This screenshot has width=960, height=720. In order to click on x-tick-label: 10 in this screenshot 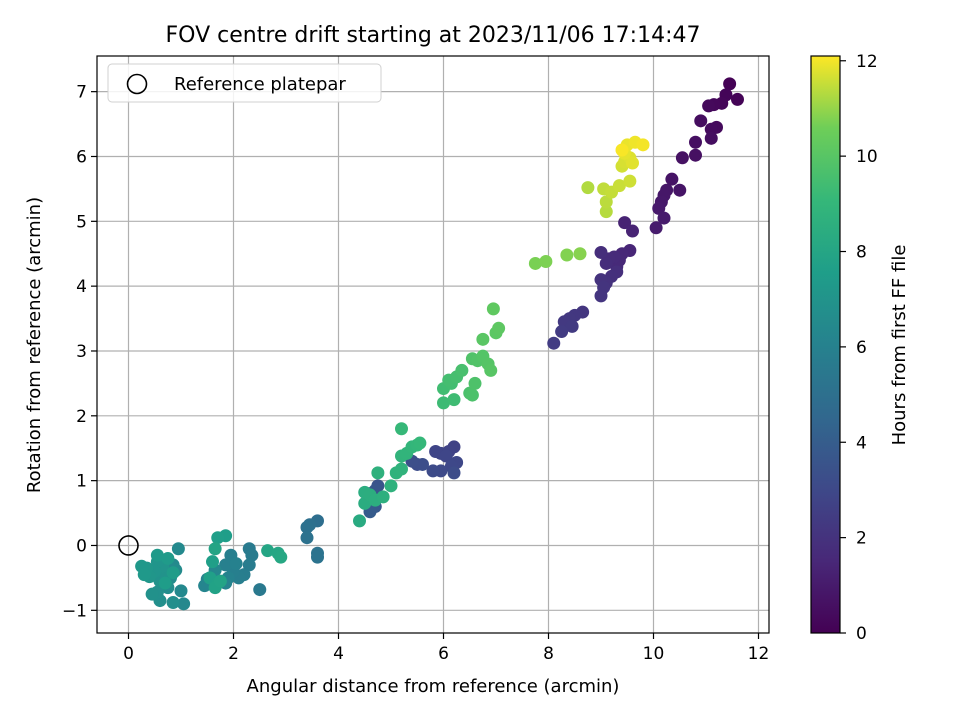, I will do `click(654, 654)`.